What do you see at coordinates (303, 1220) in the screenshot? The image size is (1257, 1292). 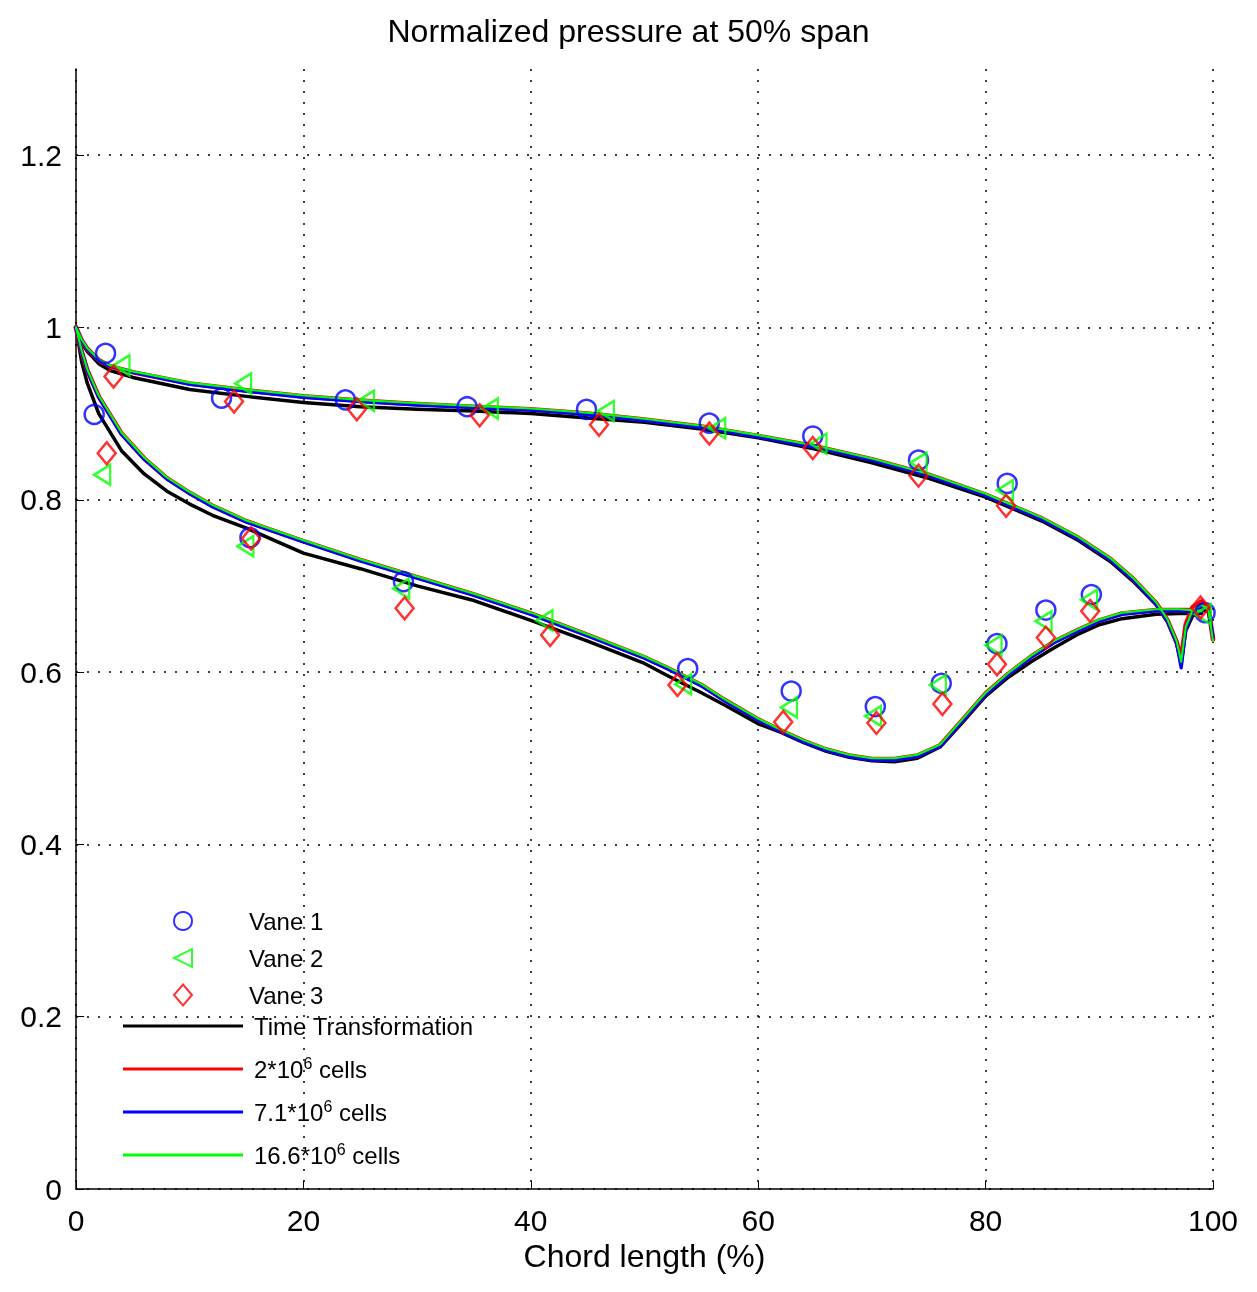 I see `x-tick-label: 20` at bounding box center [303, 1220].